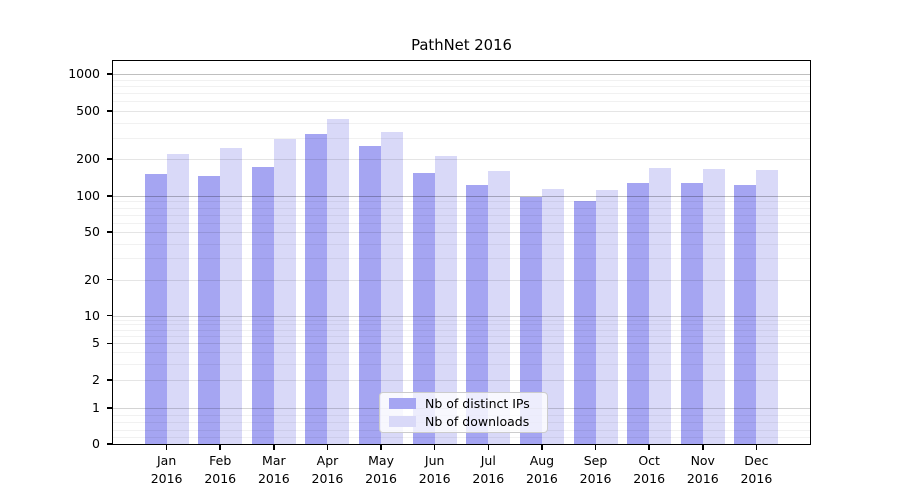  What do you see at coordinates (166, 469) in the screenshot?
I see `x-axis-tick-label: Jan 2016` at bounding box center [166, 469].